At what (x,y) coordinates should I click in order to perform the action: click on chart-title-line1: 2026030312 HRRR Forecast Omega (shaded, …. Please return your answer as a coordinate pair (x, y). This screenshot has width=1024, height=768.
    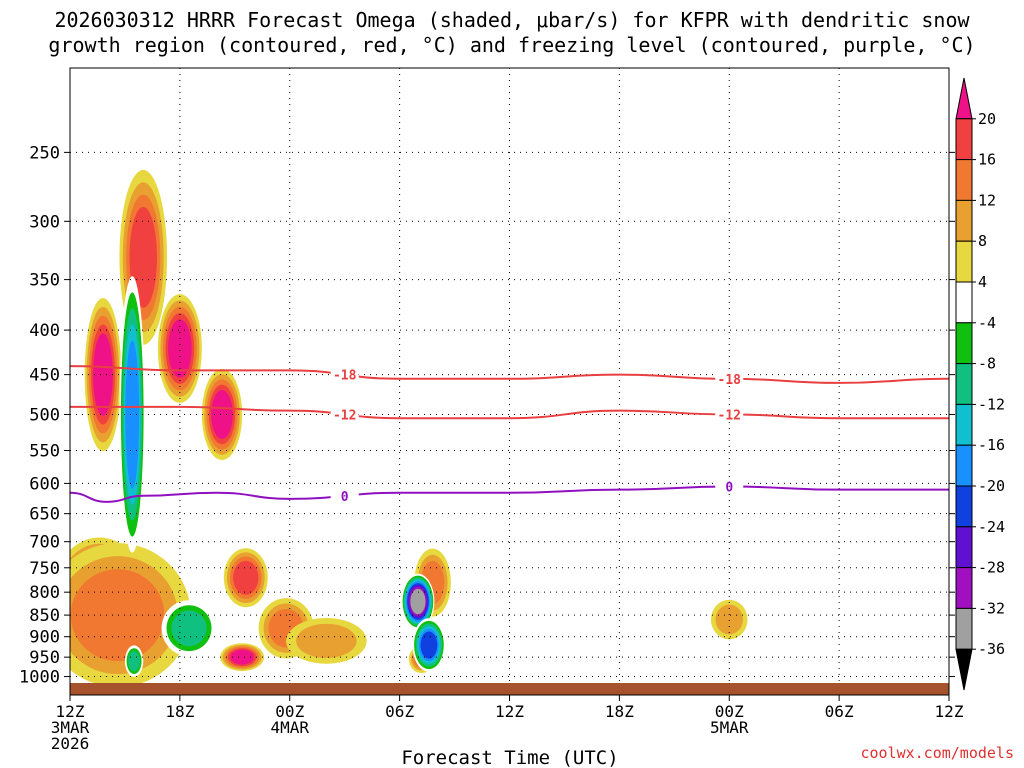
    Looking at the image, I should click on (512, 20).